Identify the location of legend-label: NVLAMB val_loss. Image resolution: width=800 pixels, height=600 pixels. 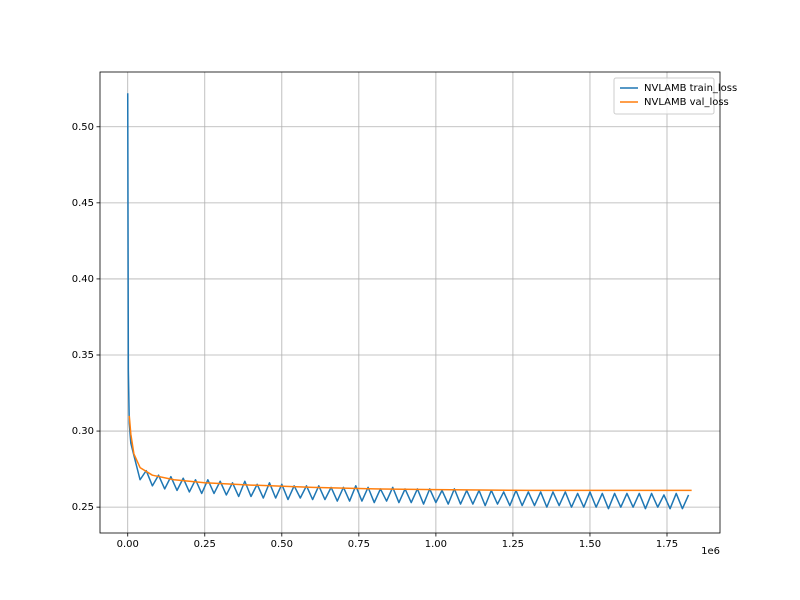
(686, 102).